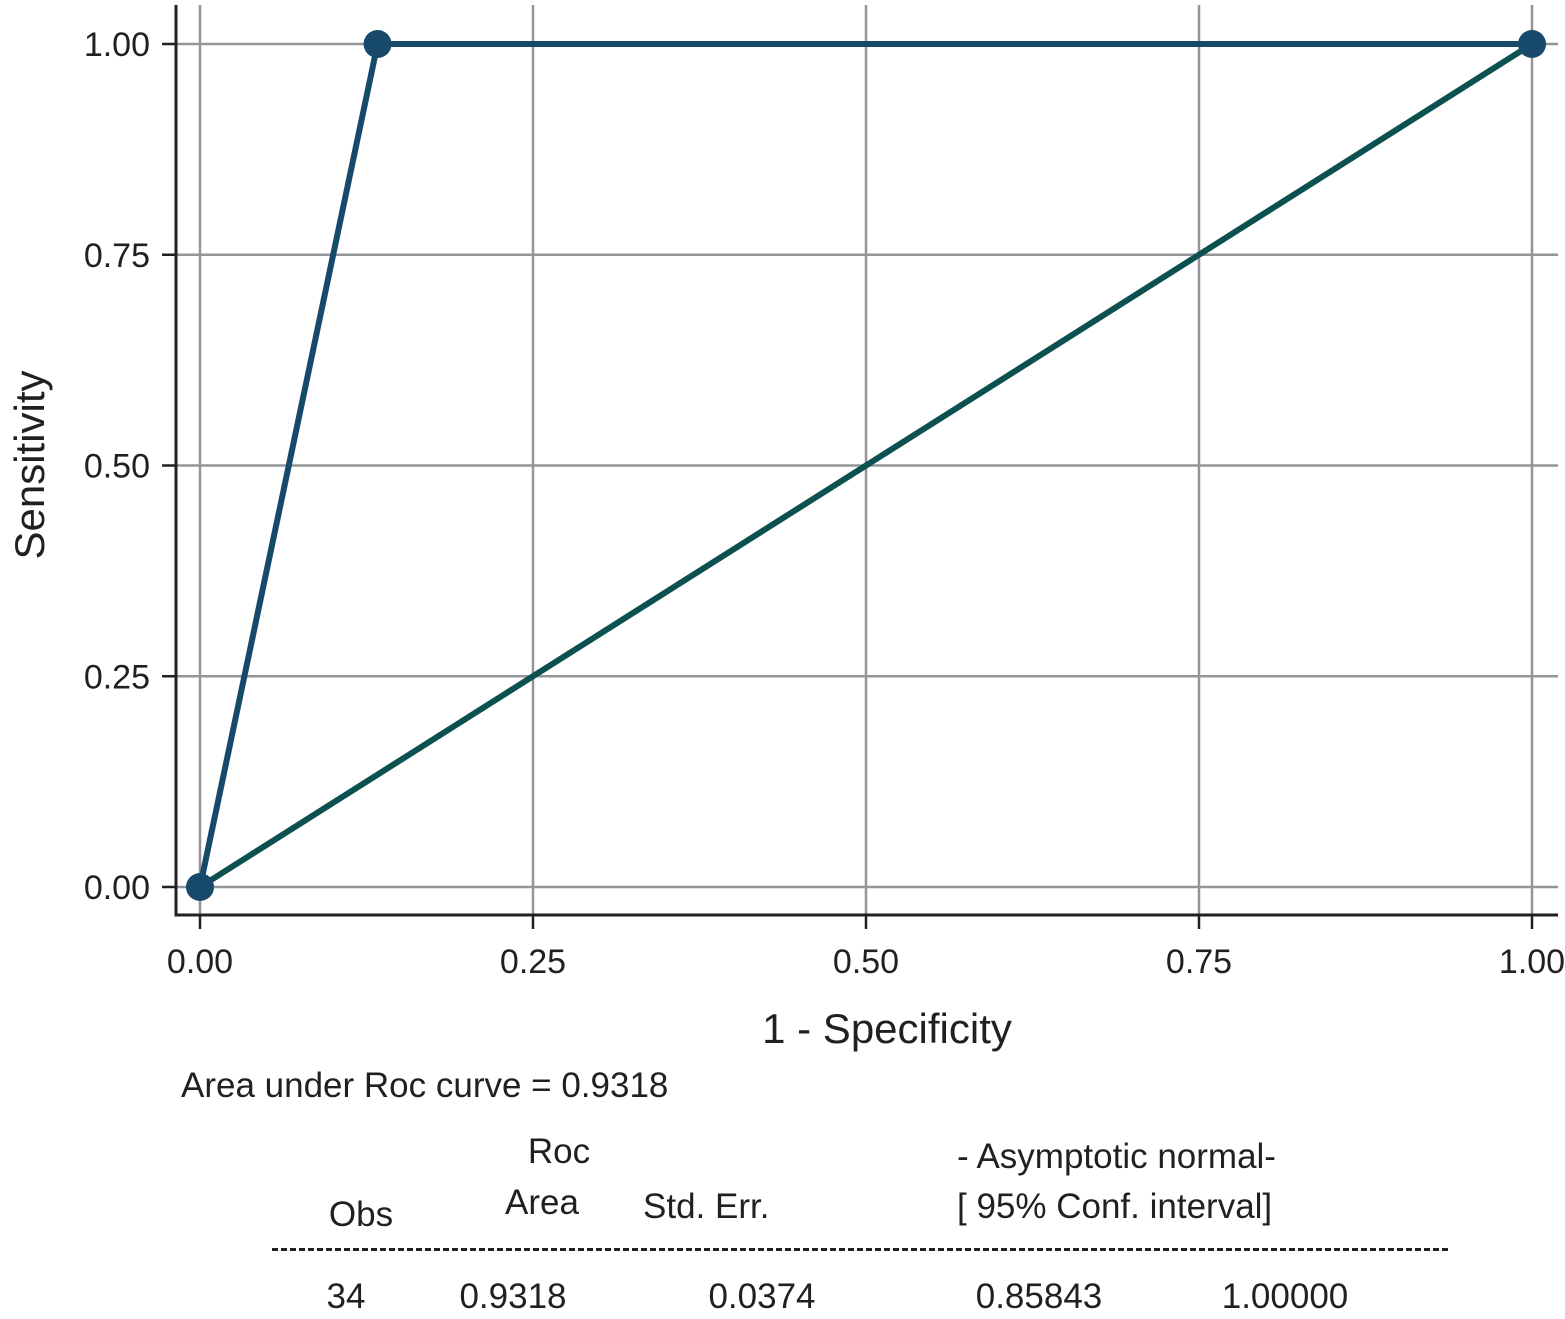 The width and height of the screenshot is (1565, 1319). What do you see at coordinates (1116, 1156) in the screenshot?
I see `header-asymptotic-normal: - Asymptotic normal-` at bounding box center [1116, 1156].